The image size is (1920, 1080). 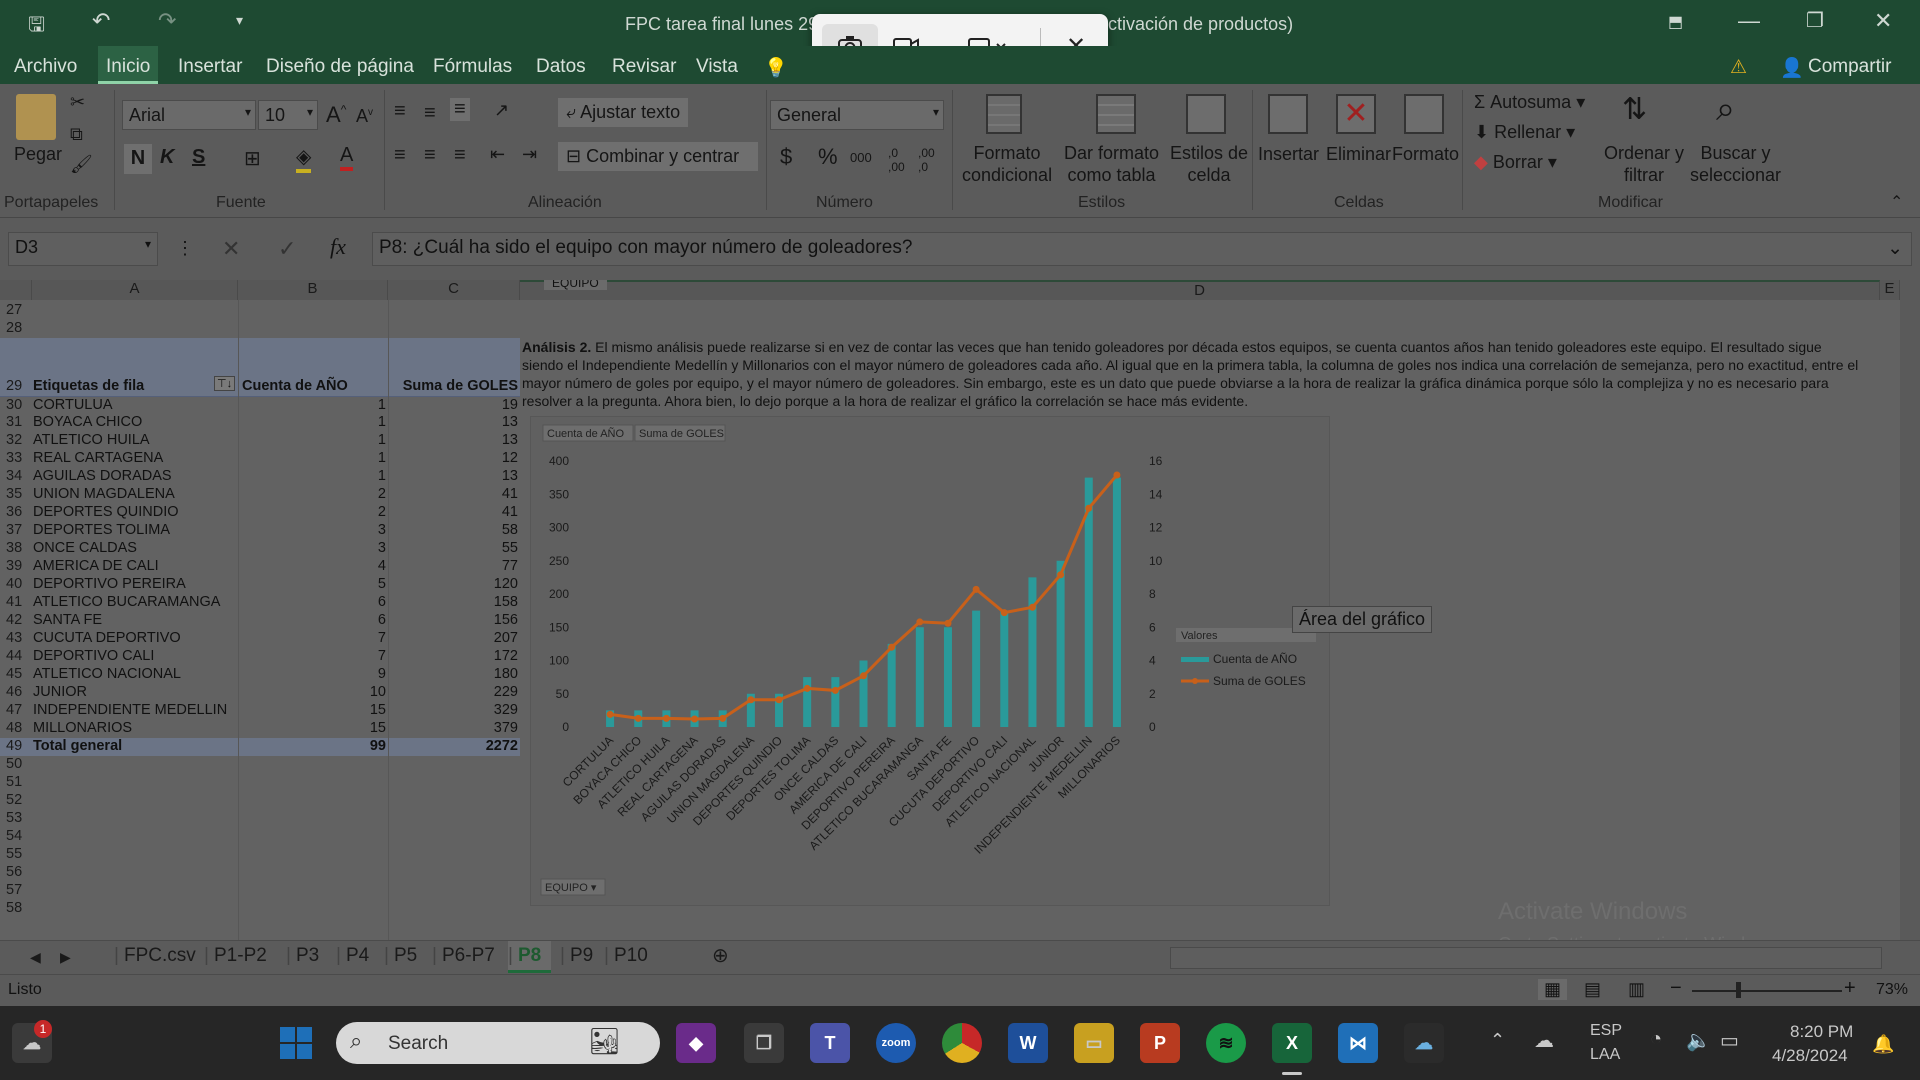 I want to click on pivot-data-row: 30 CORTULUA 1 19, so click(x=260, y=405).